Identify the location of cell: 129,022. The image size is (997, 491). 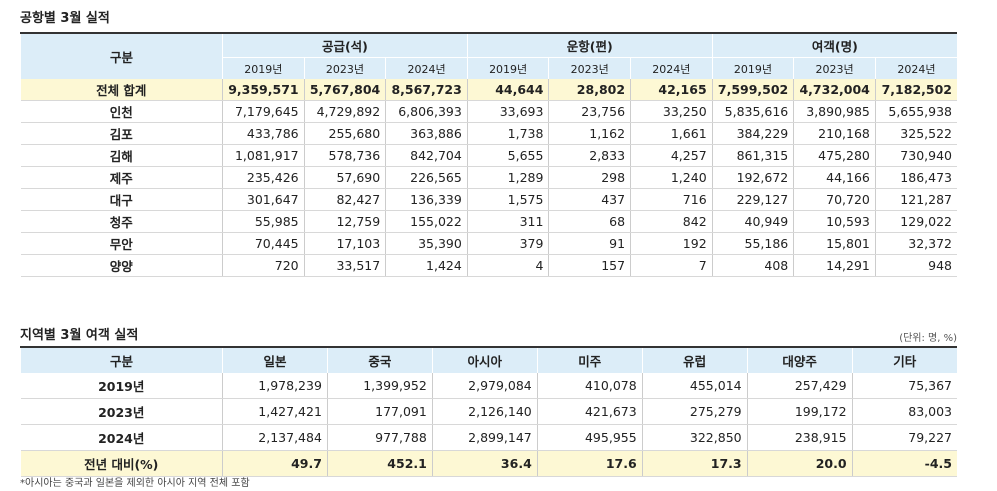
(915, 221).